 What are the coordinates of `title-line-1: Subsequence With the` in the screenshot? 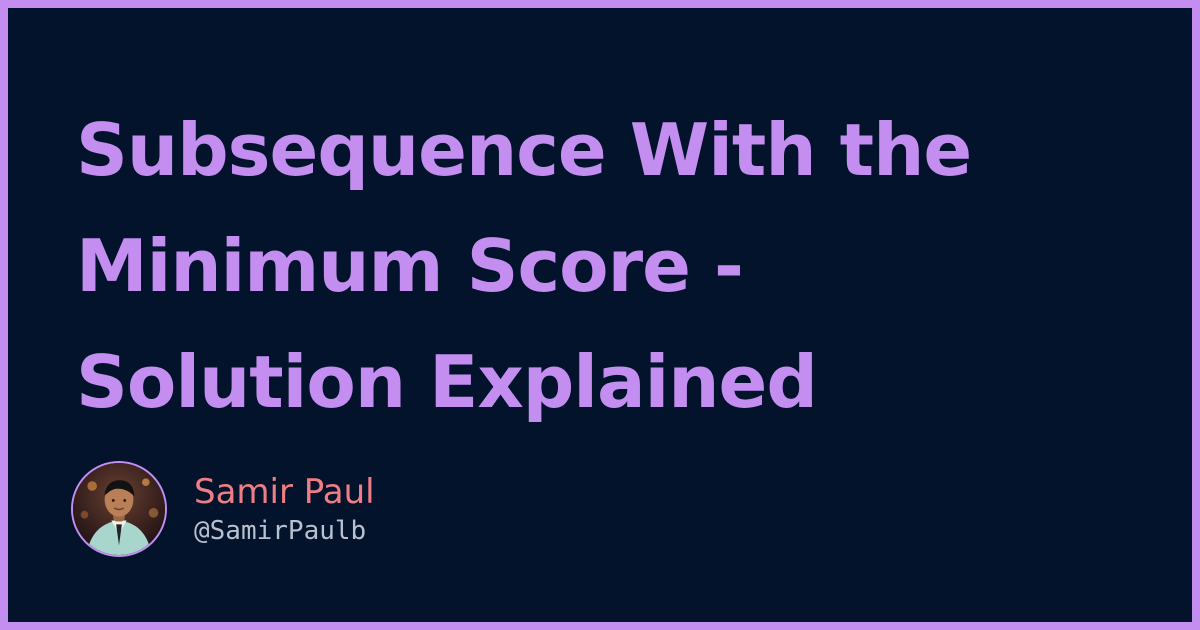 It's located at (524, 150).